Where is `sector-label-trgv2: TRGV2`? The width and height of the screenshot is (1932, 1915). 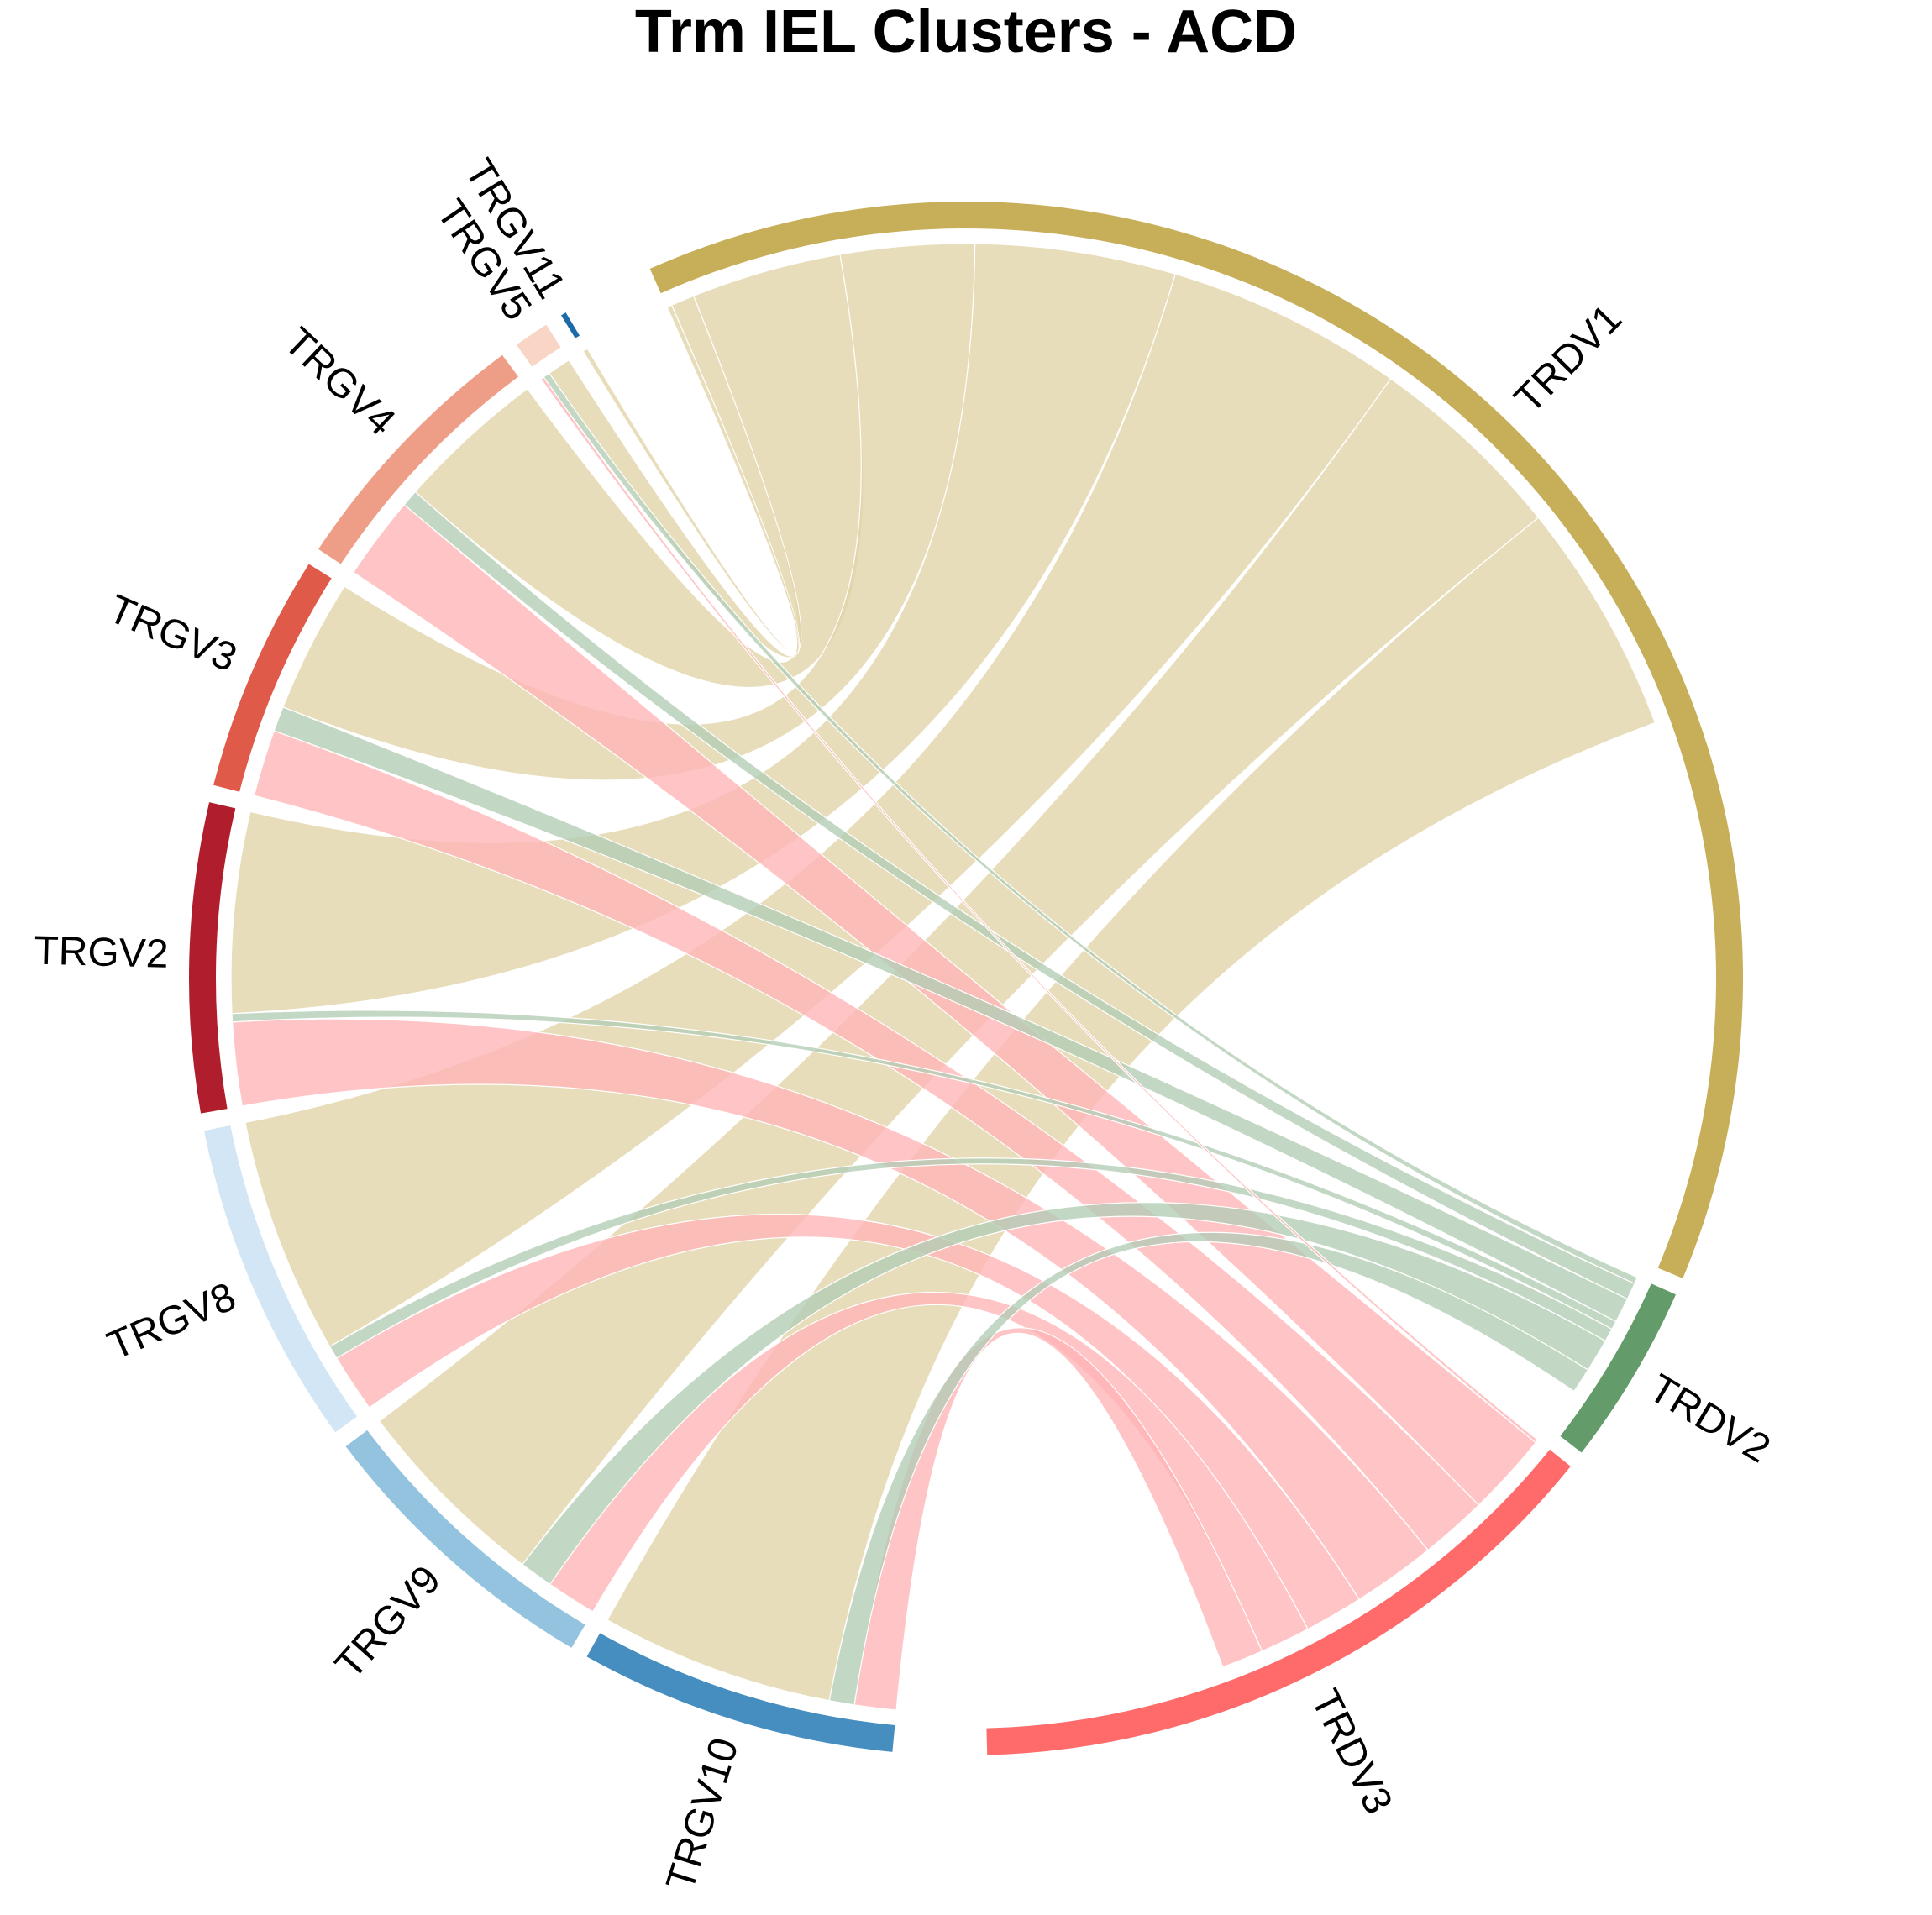 sector-label-trgv2: TRGV2 is located at coordinates (101, 953).